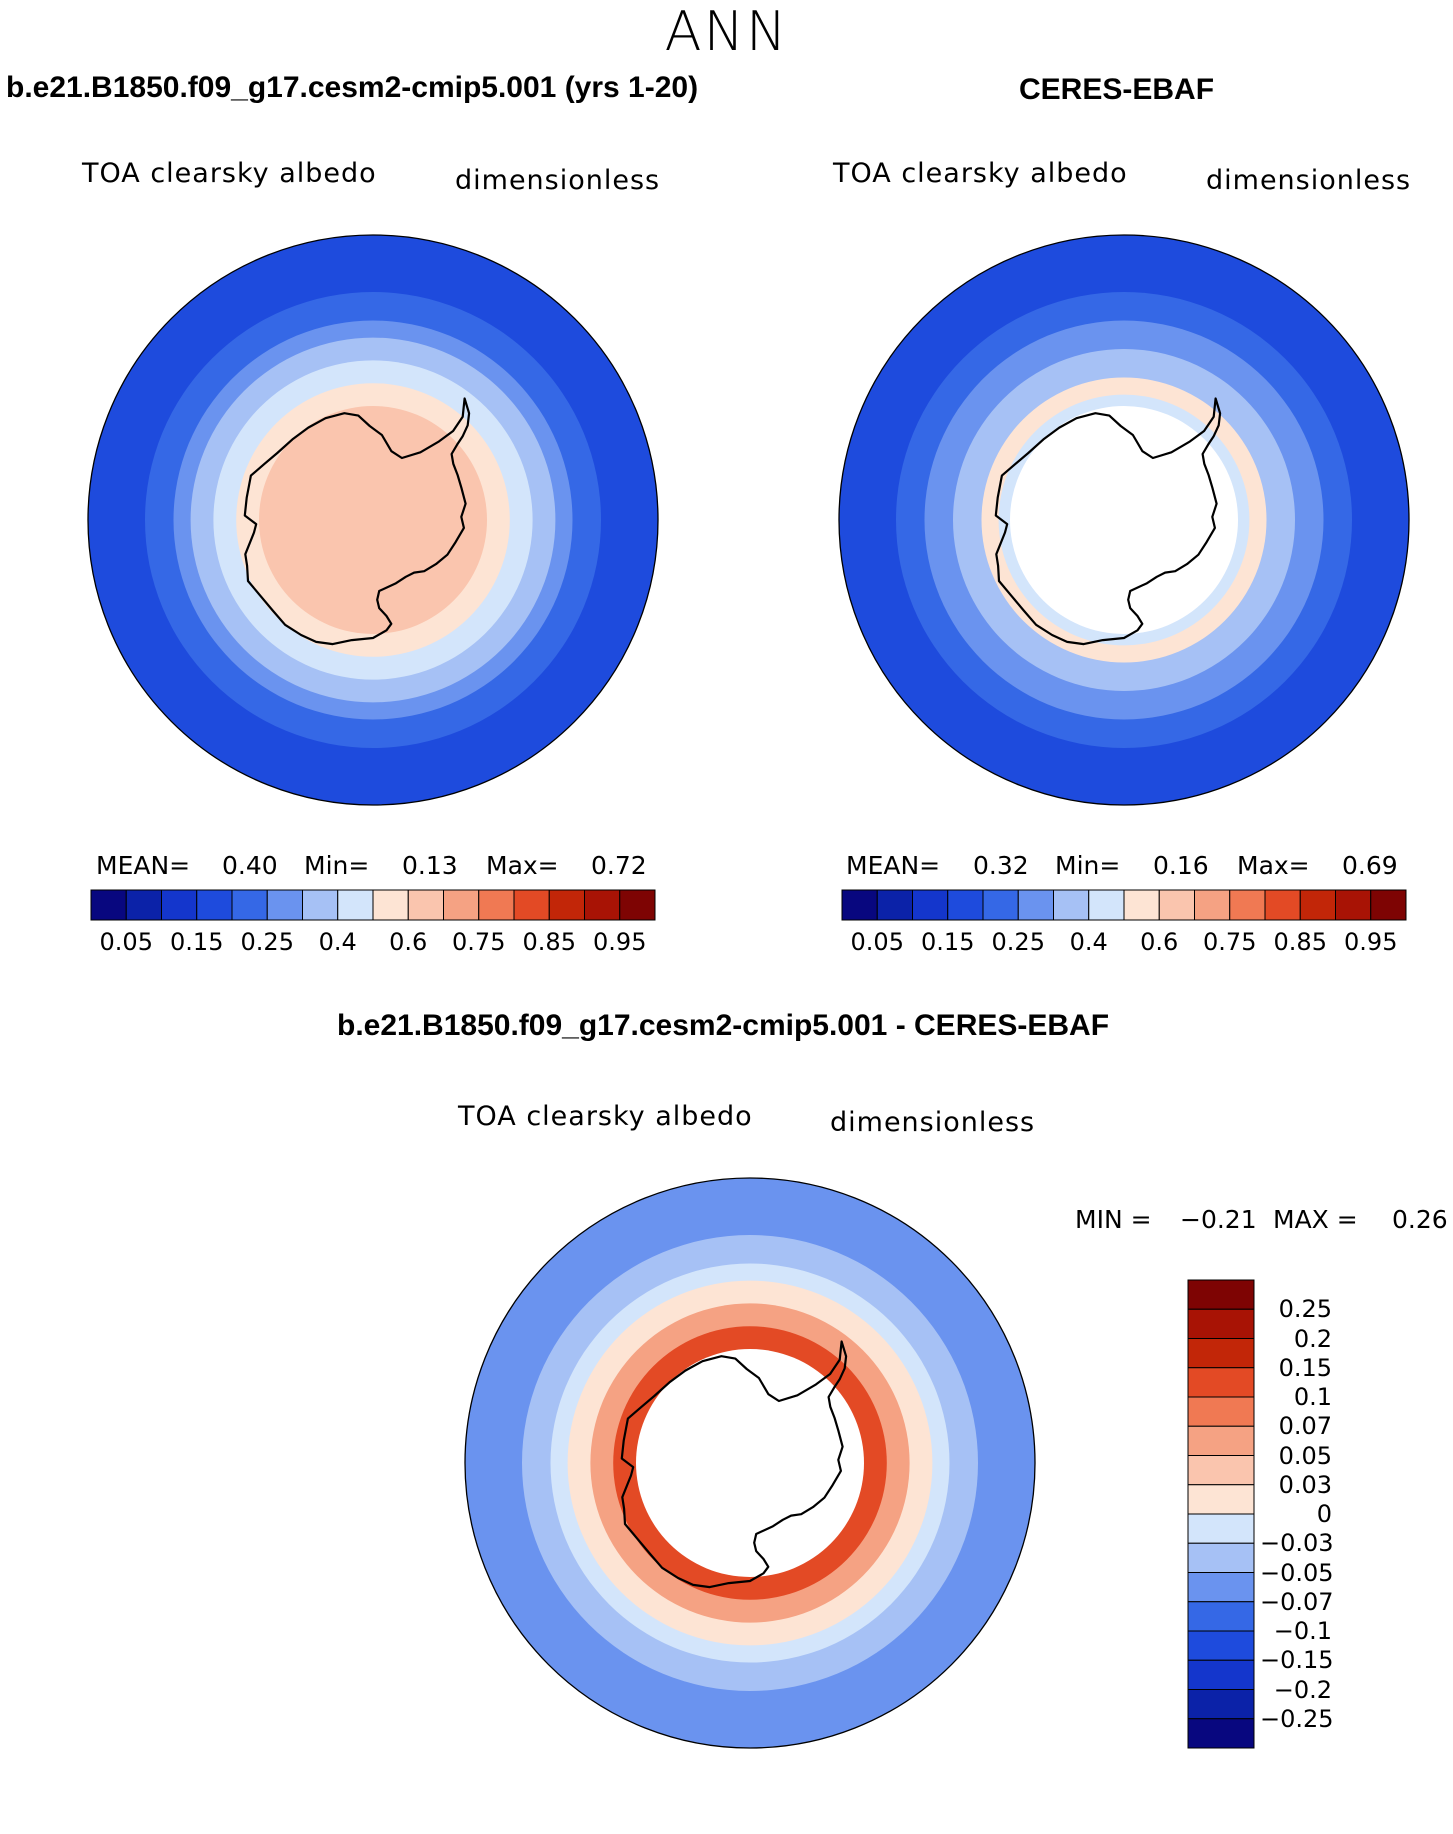 This screenshot has width=1453, height=1834. Describe the element at coordinates (1324, 1514) in the screenshot. I see `colorbar-tick-label: 0` at that location.